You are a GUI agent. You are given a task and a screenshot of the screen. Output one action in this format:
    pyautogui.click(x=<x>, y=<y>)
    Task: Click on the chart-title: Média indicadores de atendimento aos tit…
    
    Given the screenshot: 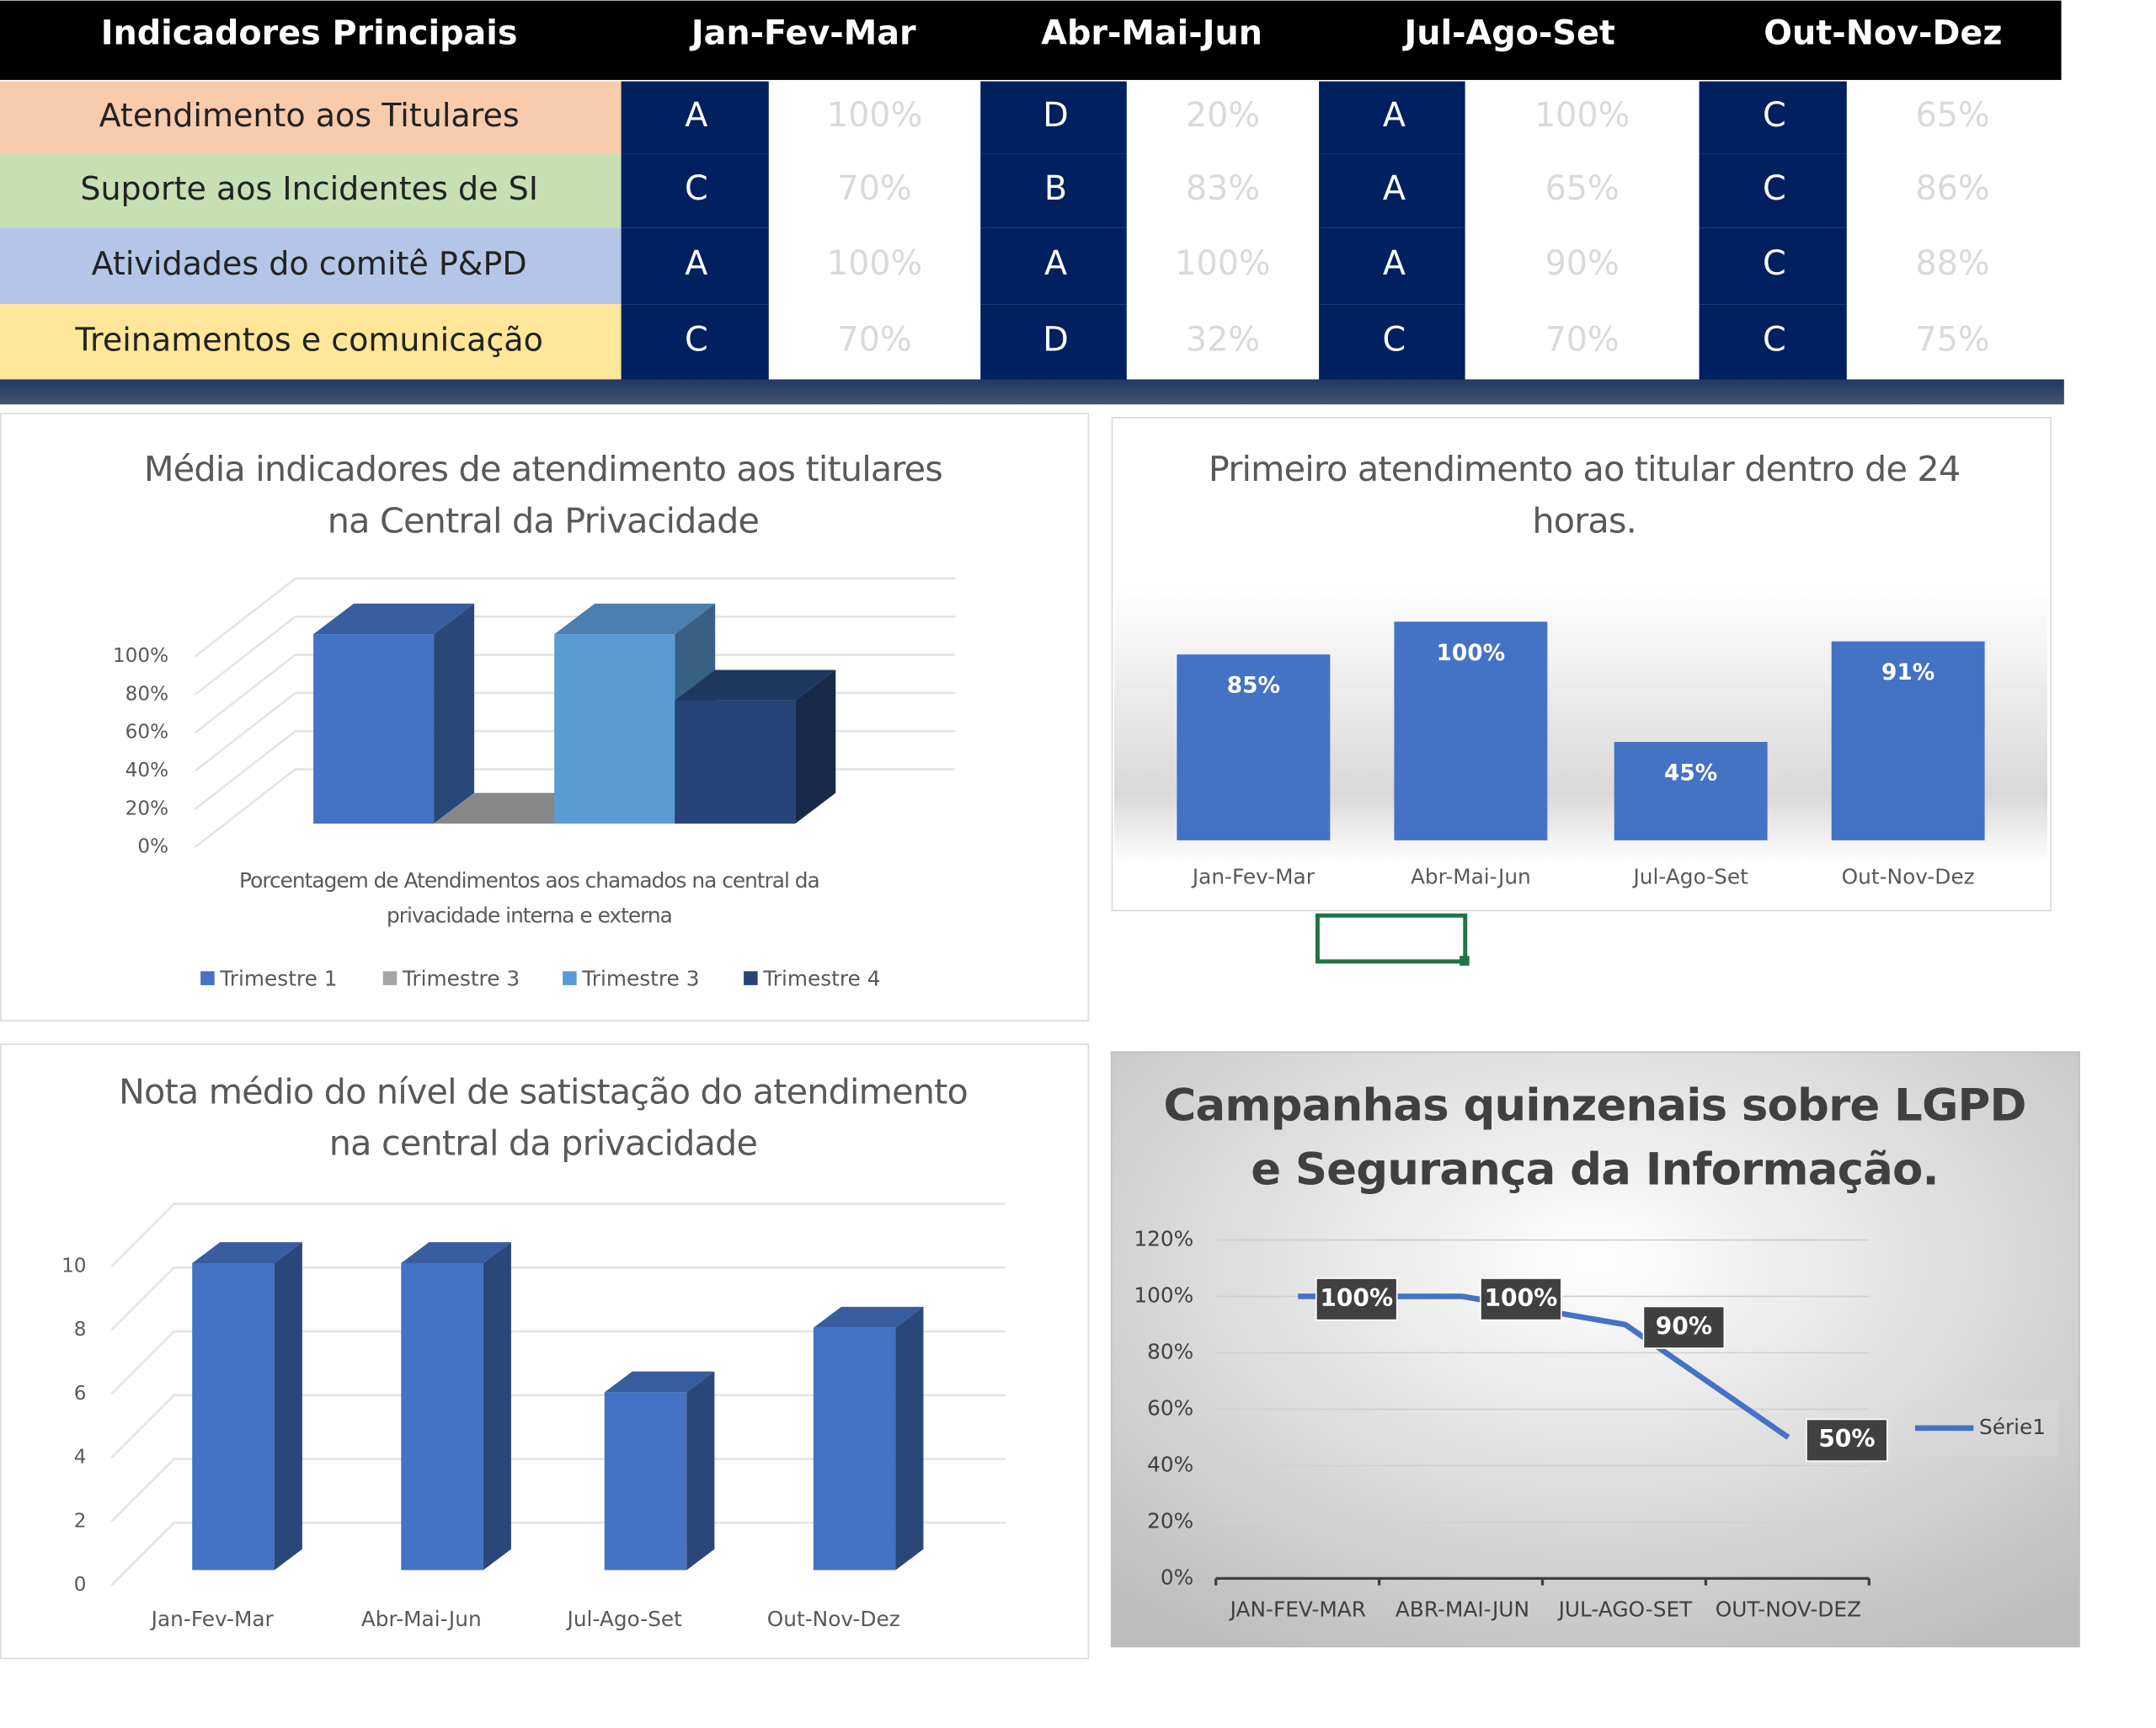 What is the action you would take?
    pyautogui.click(x=543, y=495)
    